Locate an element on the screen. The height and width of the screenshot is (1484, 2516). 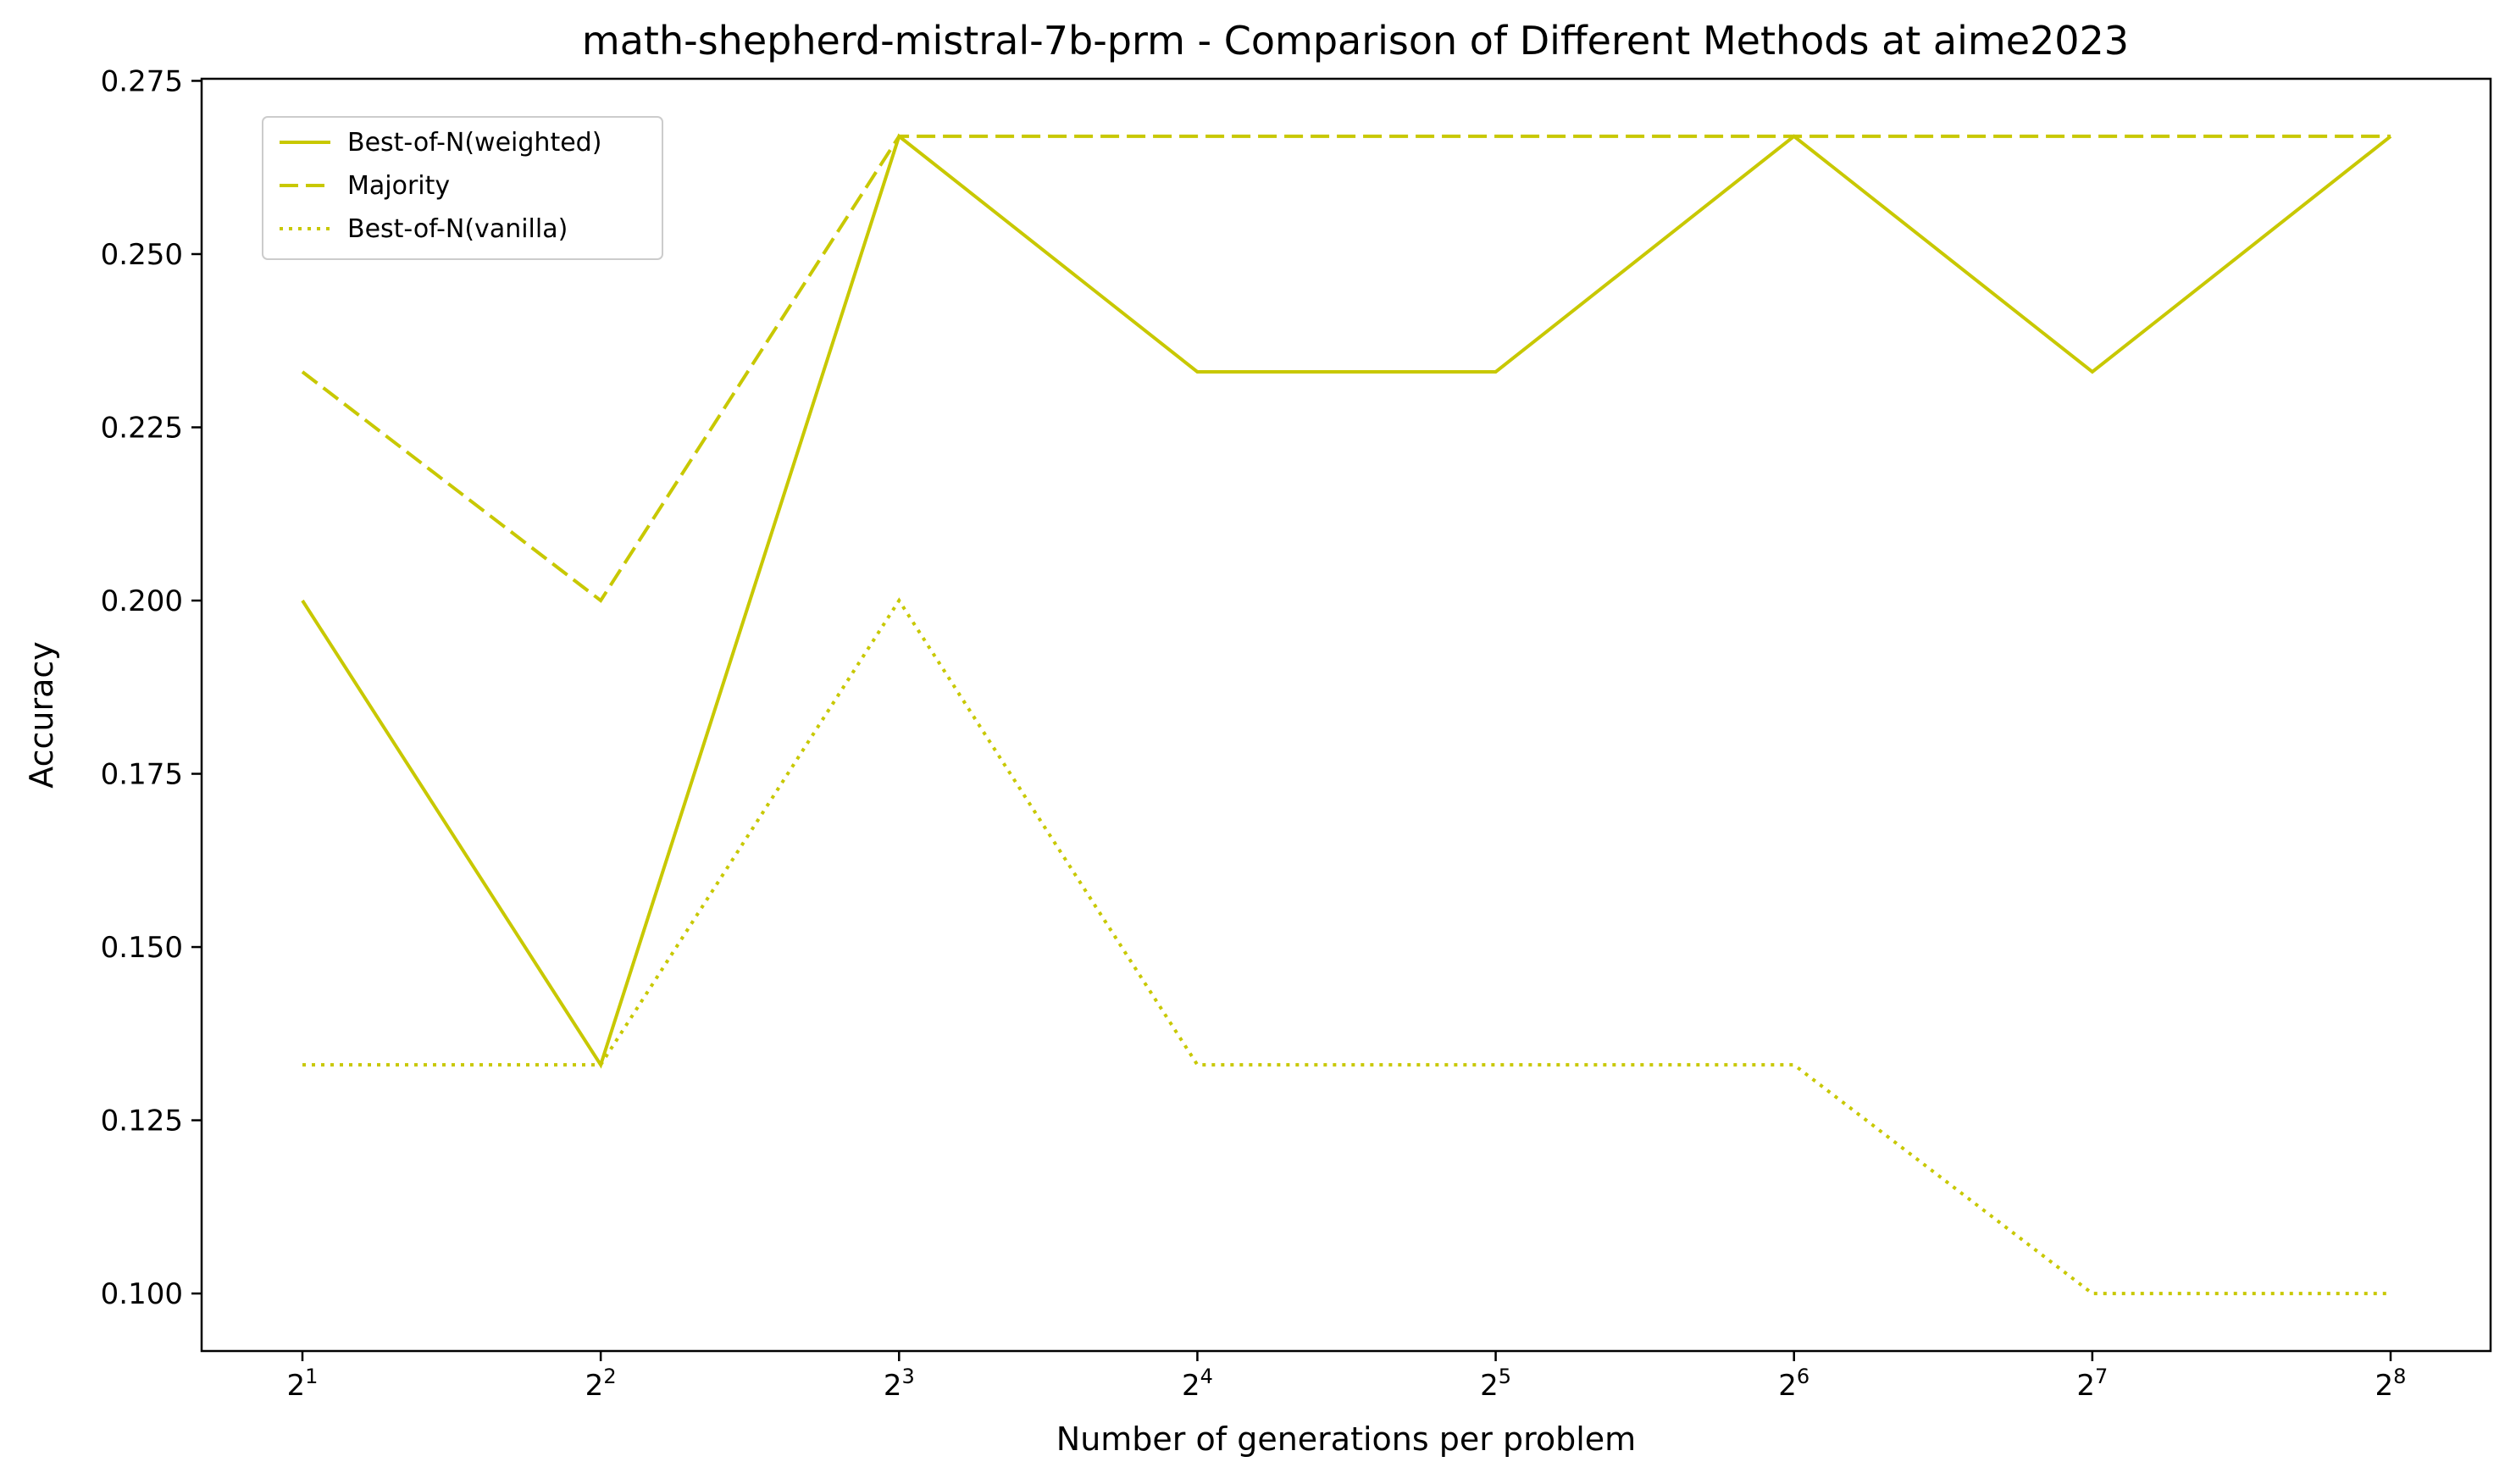
x-tick-label: 28 is located at coordinates (2391, 1384).